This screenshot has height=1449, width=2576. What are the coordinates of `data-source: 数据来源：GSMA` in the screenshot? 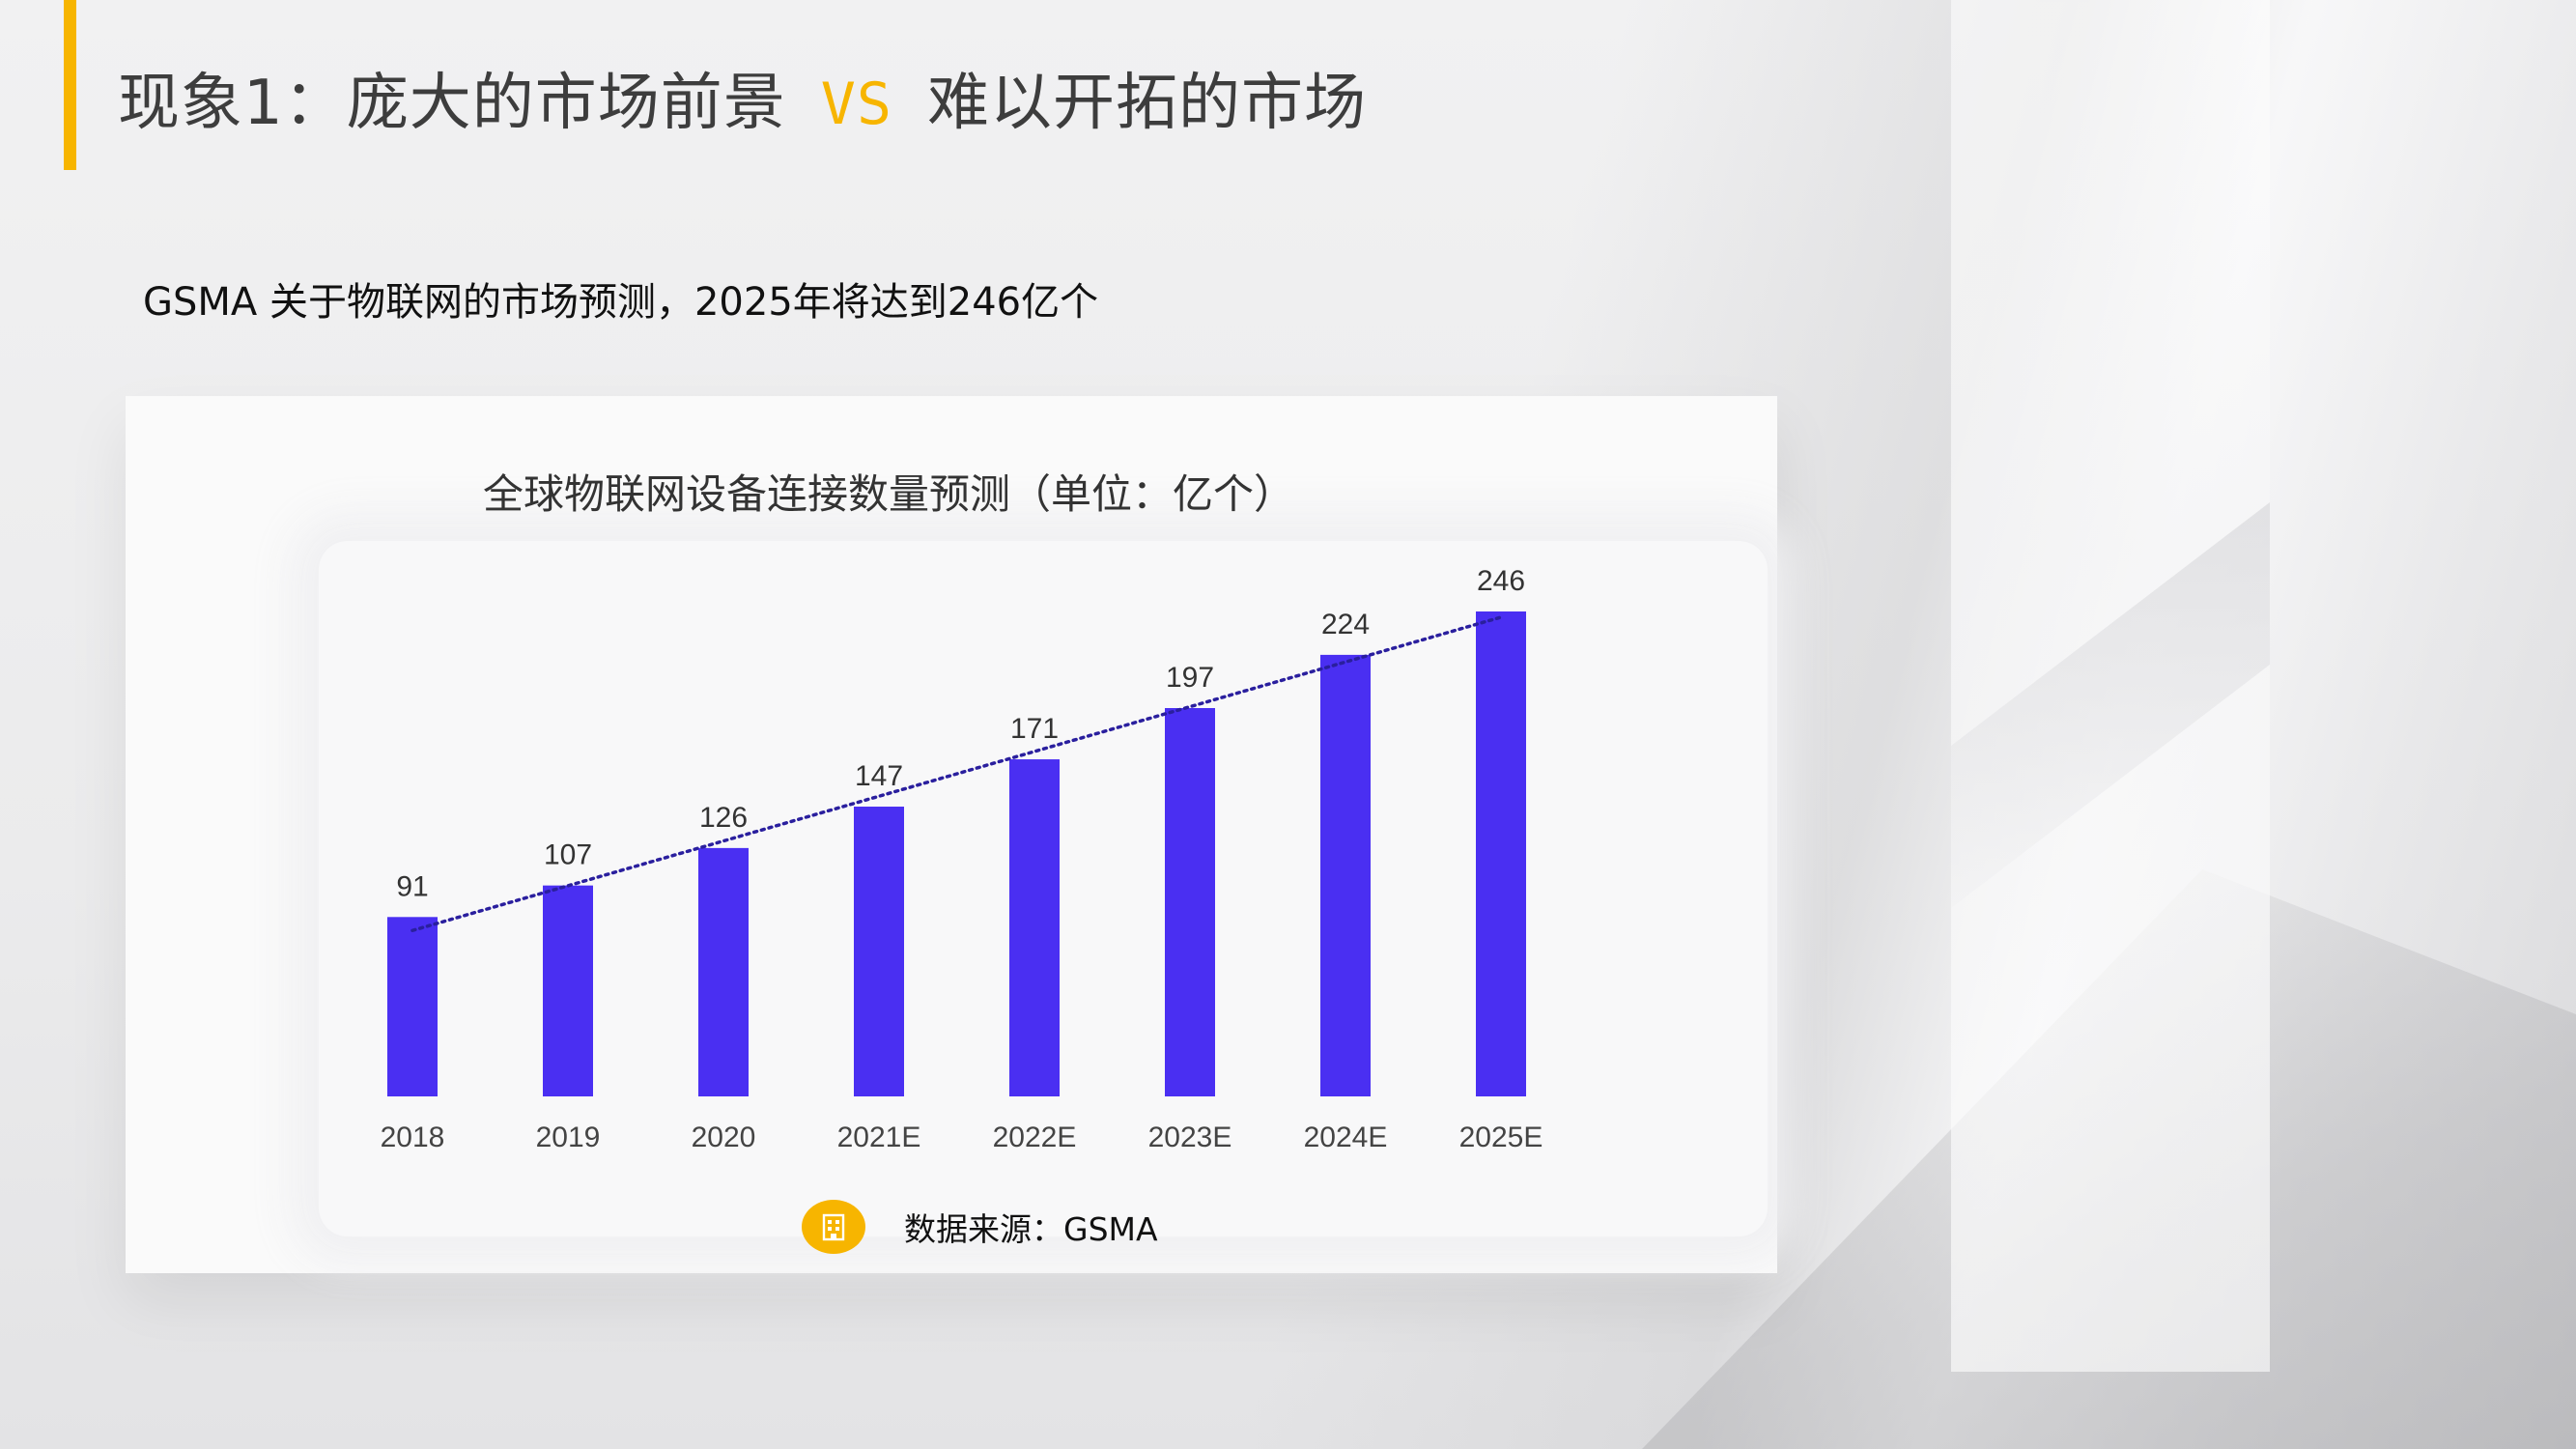 It's located at (980, 1227).